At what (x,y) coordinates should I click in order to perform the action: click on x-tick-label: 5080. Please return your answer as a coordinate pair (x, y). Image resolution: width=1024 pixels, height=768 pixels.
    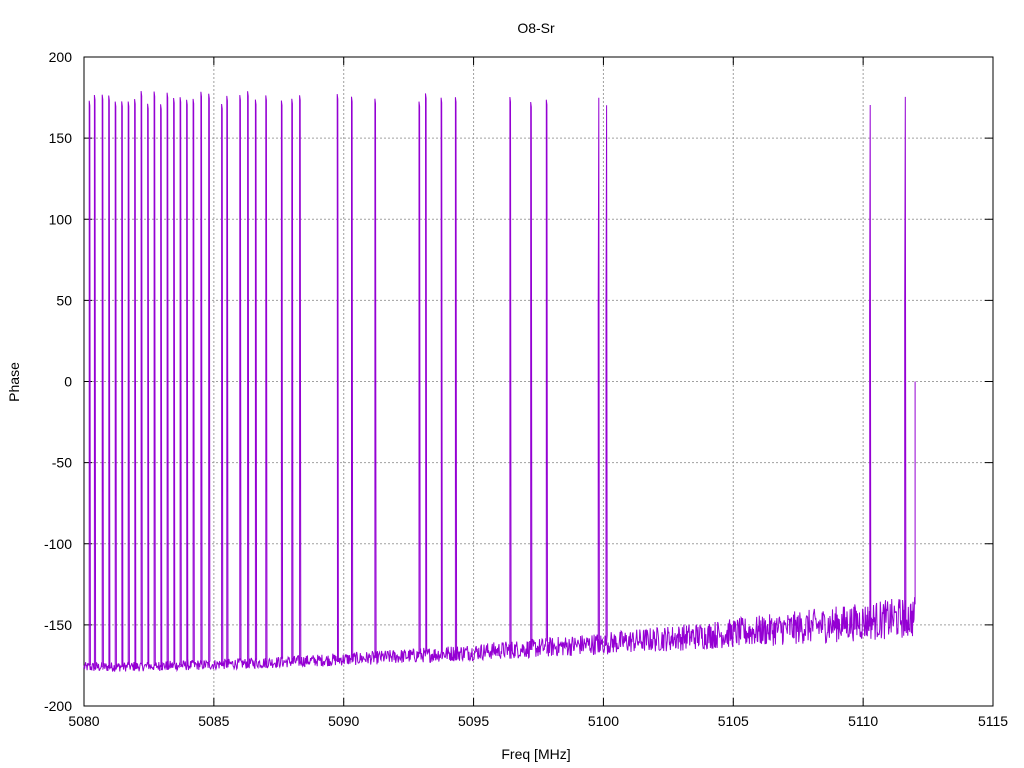
    Looking at the image, I should click on (83, 721).